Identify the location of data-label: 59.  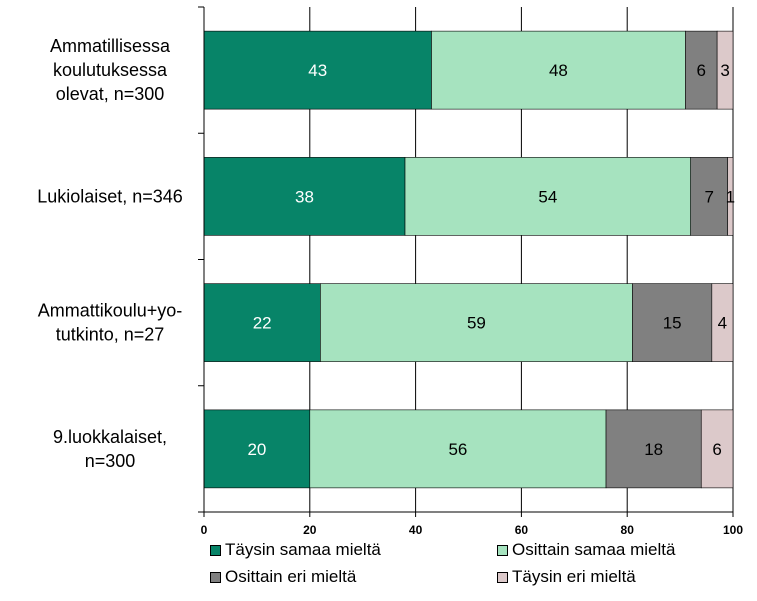
(476, 323).